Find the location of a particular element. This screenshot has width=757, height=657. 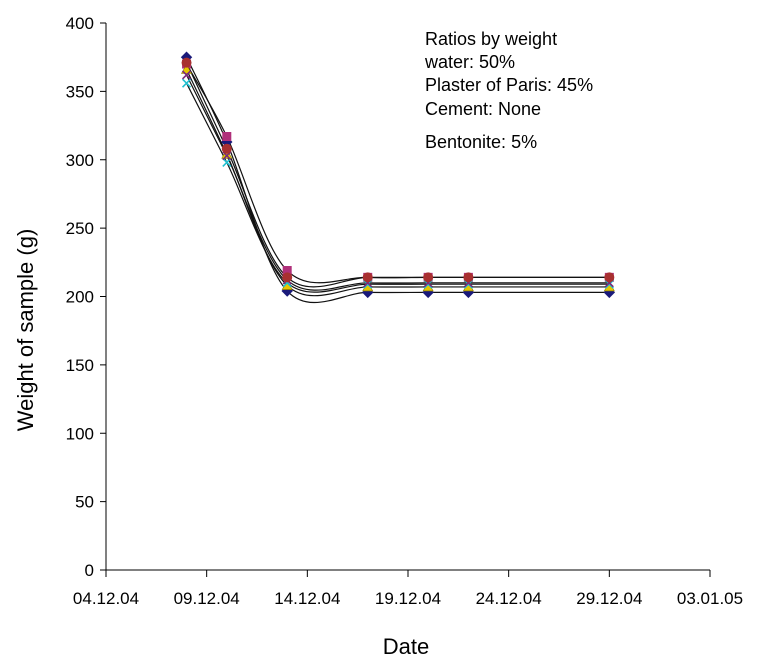

x-tick-label: 14.12.04 is located at coordinates (307, 598).